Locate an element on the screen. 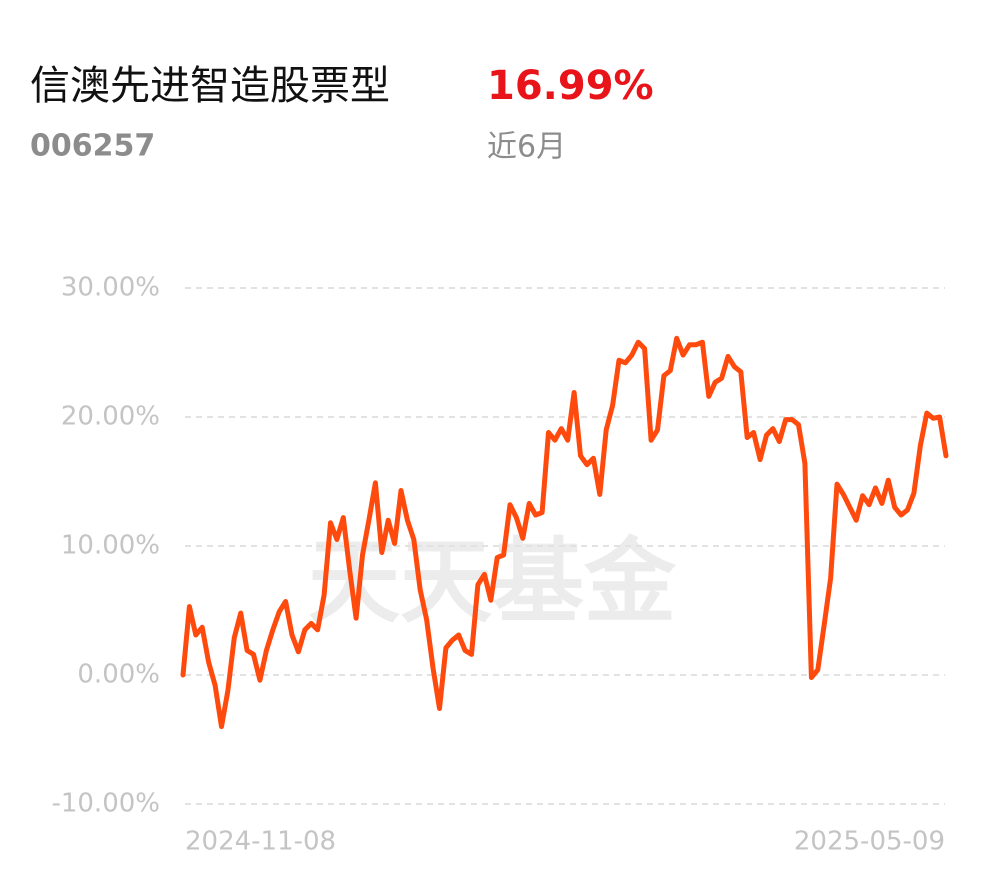 The height and width of the screenshot is (878, 990). x-tick-label: 2024-11-08 is located at coordinates (260, 842).